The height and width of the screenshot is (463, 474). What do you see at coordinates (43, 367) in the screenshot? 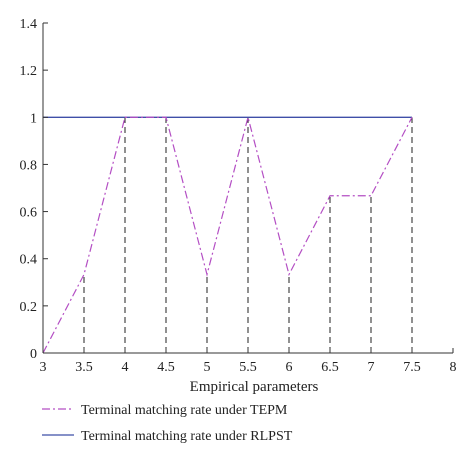
I see `x-tick-label: 3` at bounding box center [43, 367].